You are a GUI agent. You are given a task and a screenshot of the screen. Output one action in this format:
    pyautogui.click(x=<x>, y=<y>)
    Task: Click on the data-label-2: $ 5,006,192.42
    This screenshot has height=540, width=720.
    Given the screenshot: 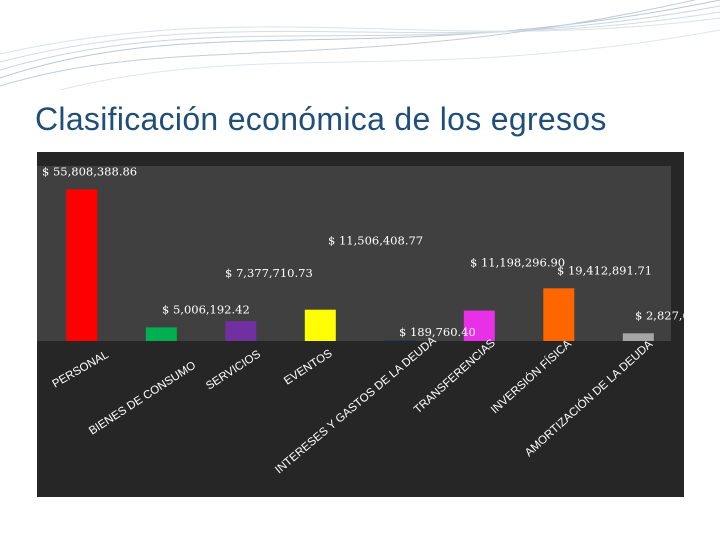 What is the action you would take?
    pyautogui.click(x=206, y=309)
    